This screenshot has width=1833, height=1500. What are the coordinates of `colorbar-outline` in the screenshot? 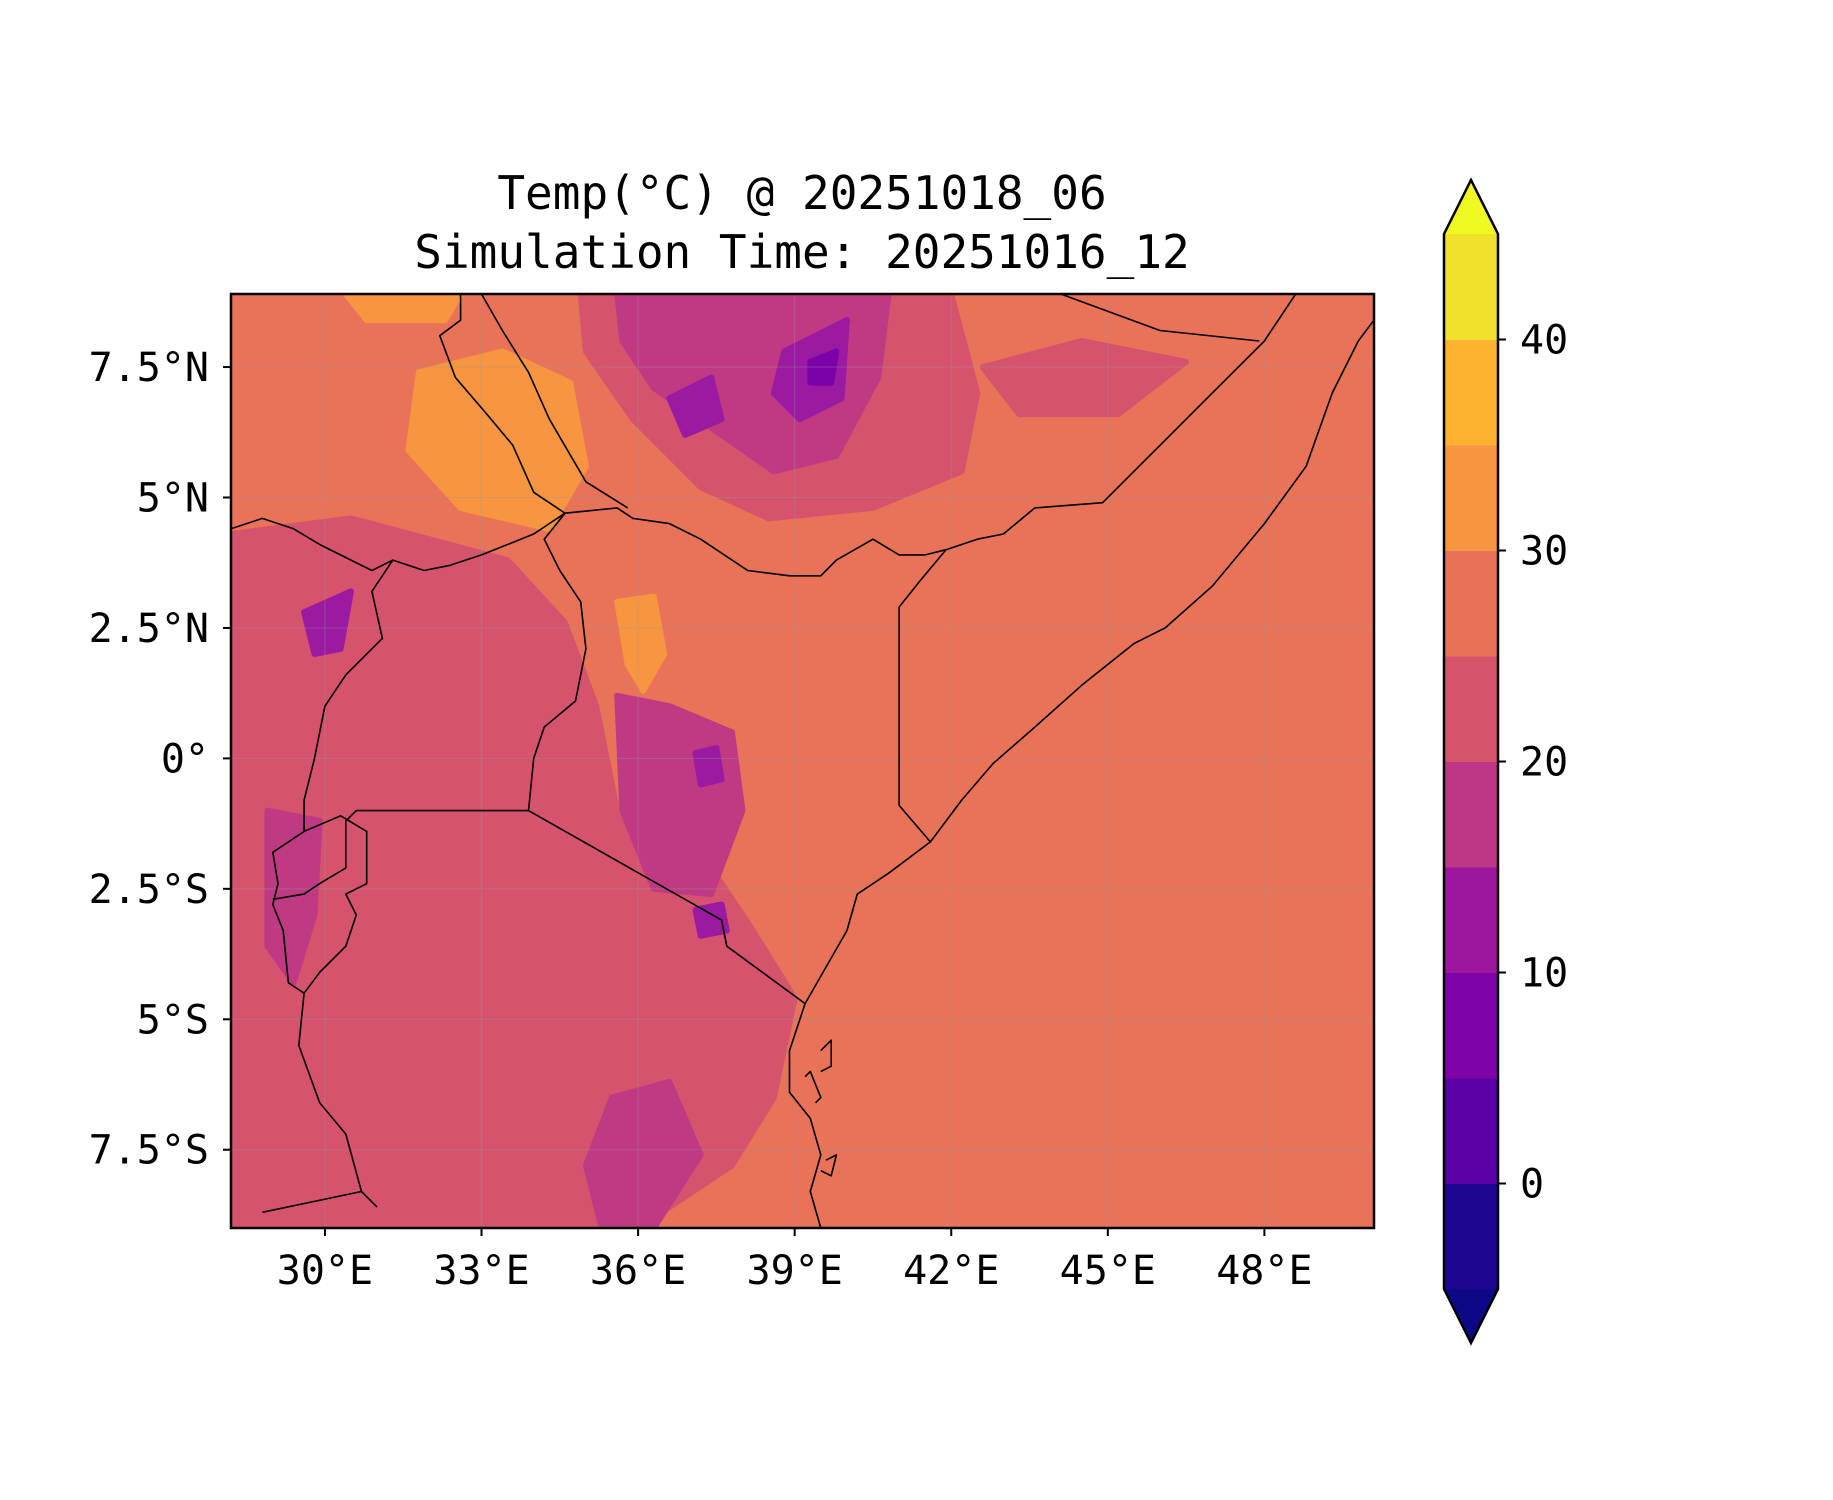 It's located at (1471, 761).